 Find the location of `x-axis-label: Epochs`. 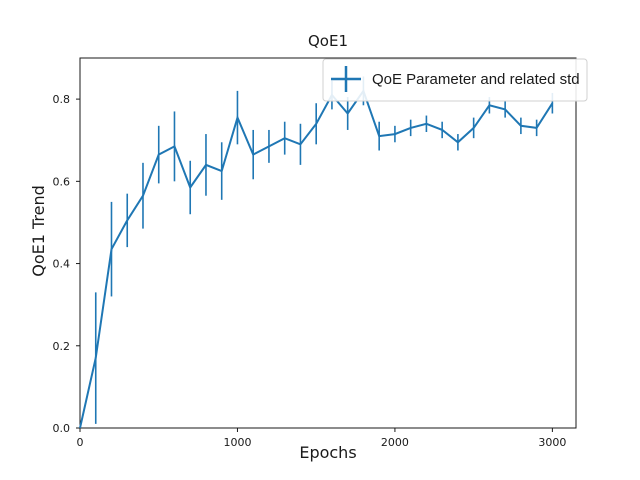

x-axis-label: Epochs is located at coordinates (327, 452).